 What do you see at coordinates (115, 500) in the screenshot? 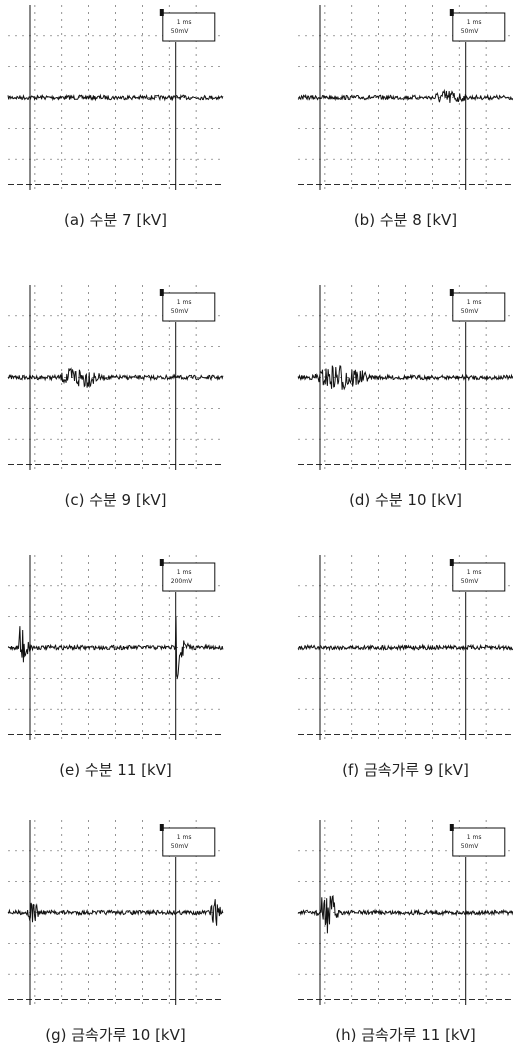
I see `caption: (c) 수분 9 [kV]` at bounding box center [115, 500].